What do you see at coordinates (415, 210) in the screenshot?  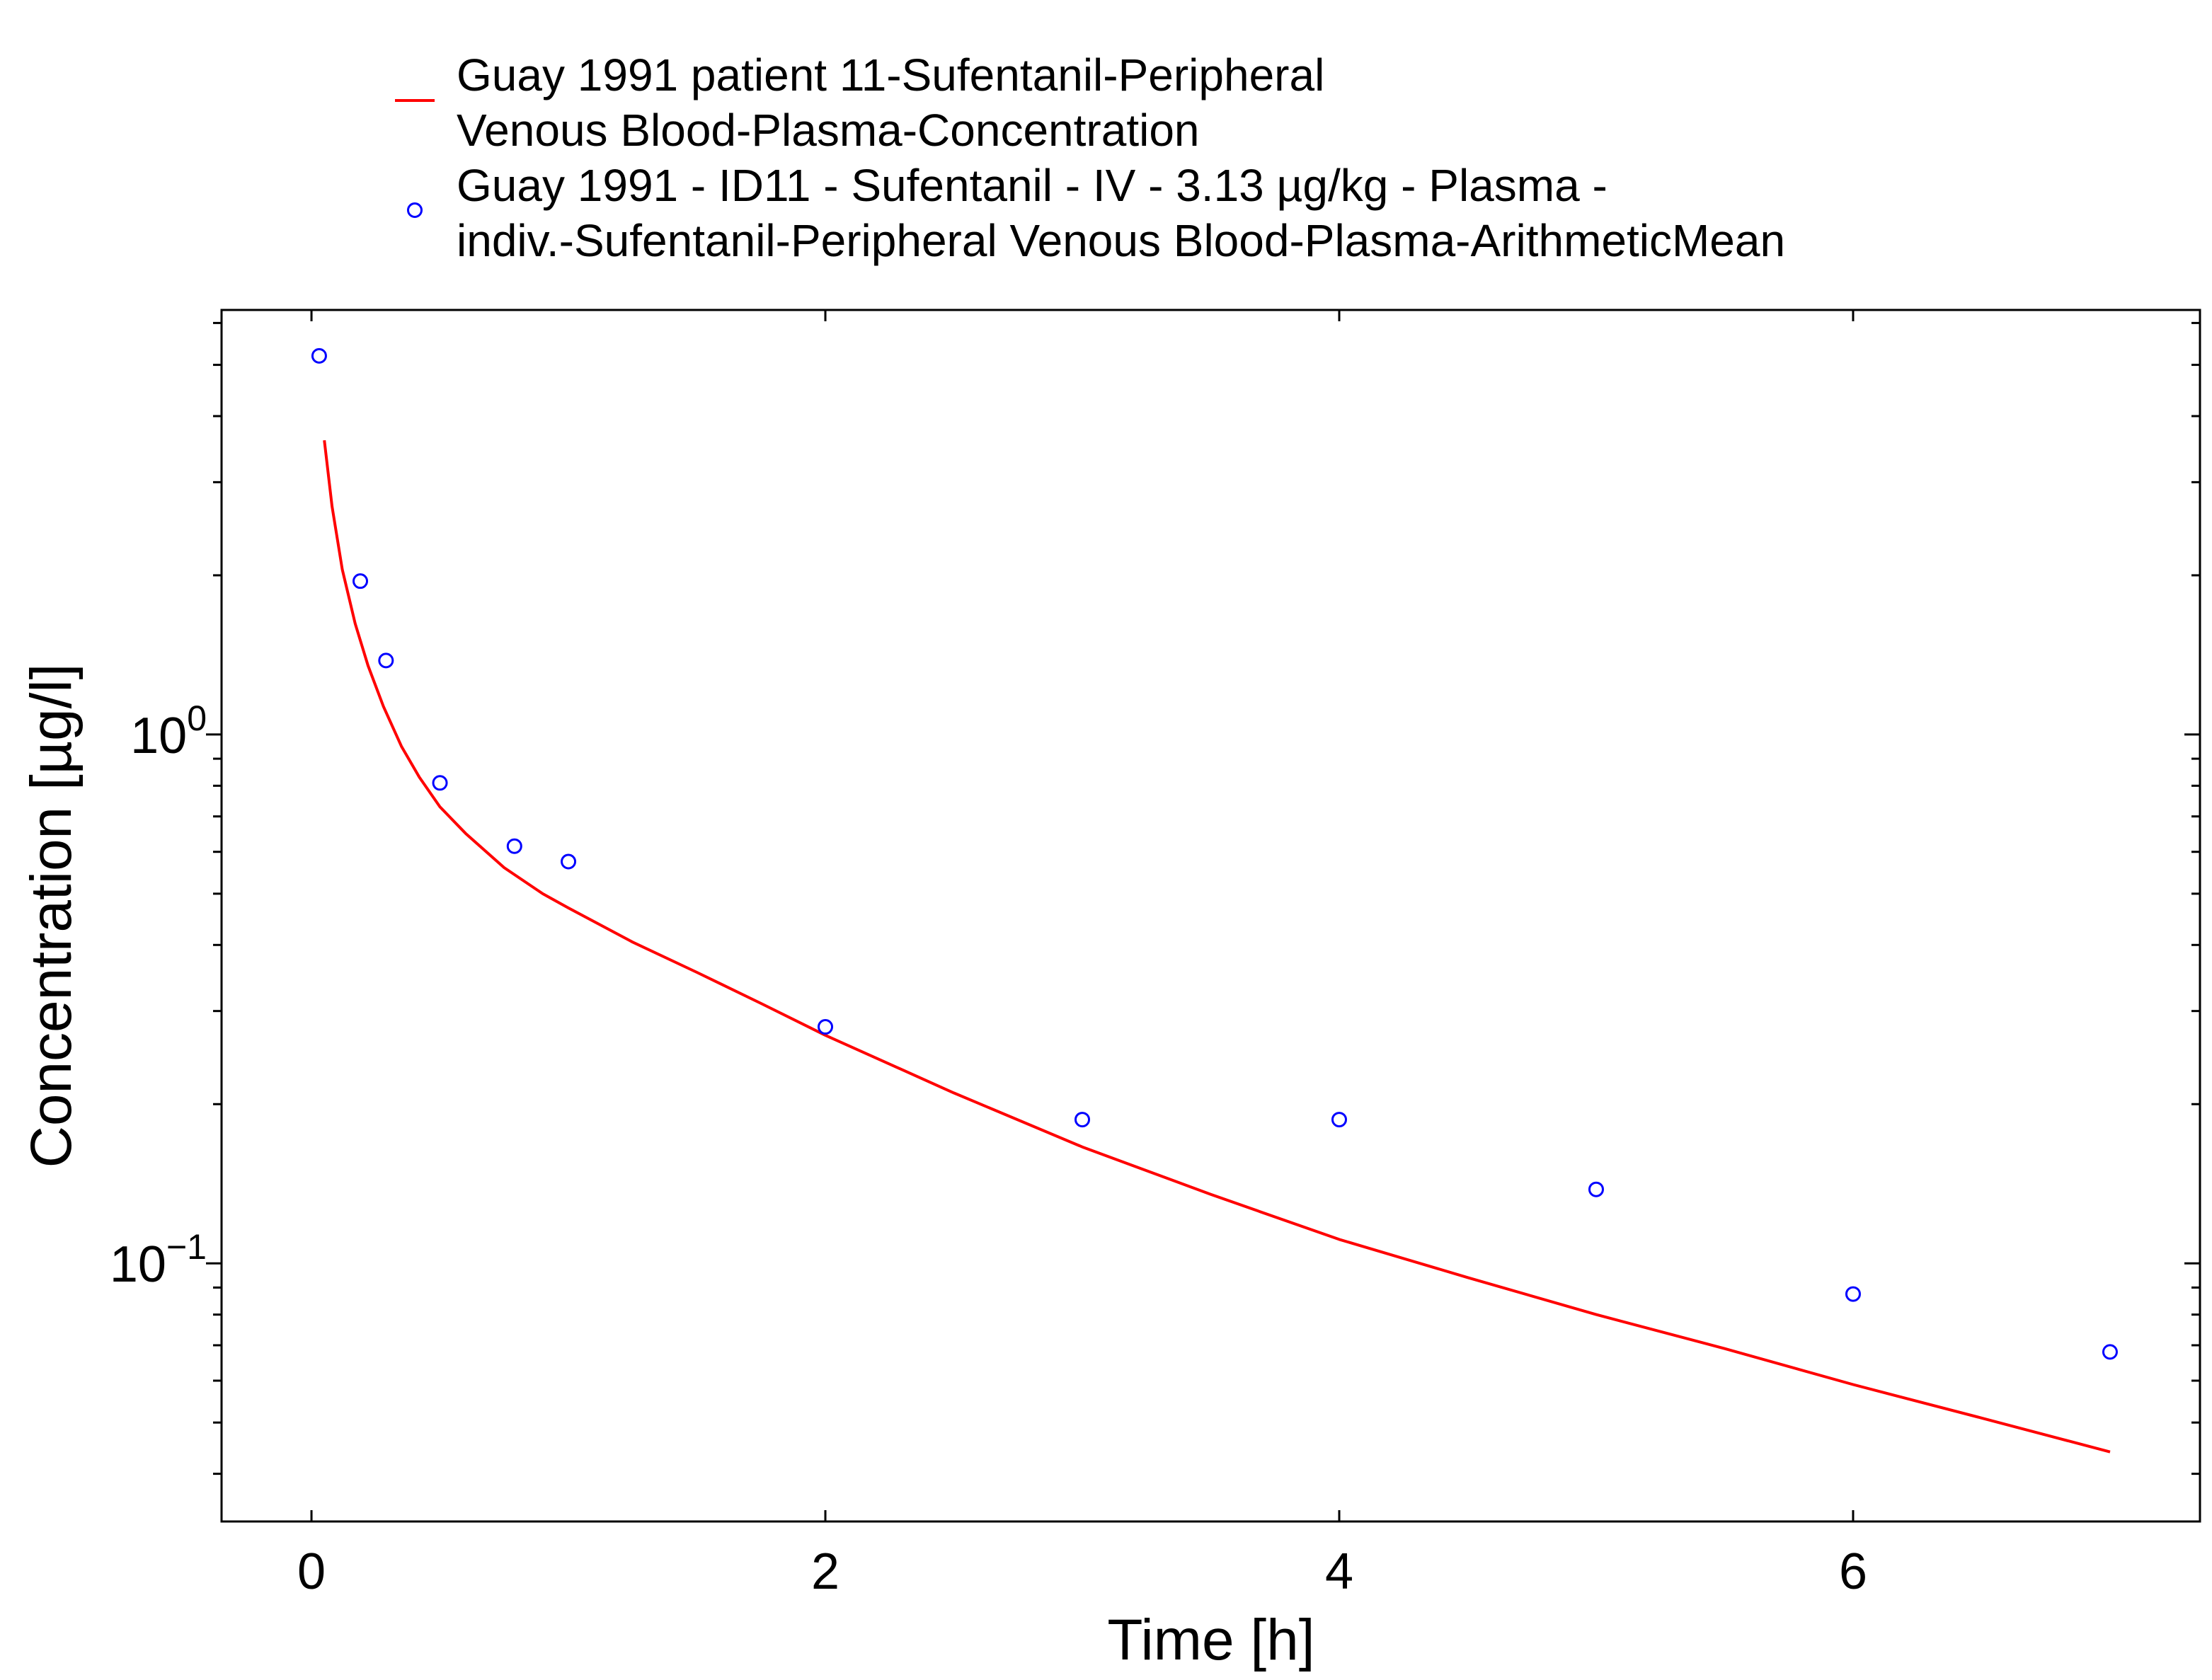 I see `legend-marker-swatch` at bounding box center [415, 210].